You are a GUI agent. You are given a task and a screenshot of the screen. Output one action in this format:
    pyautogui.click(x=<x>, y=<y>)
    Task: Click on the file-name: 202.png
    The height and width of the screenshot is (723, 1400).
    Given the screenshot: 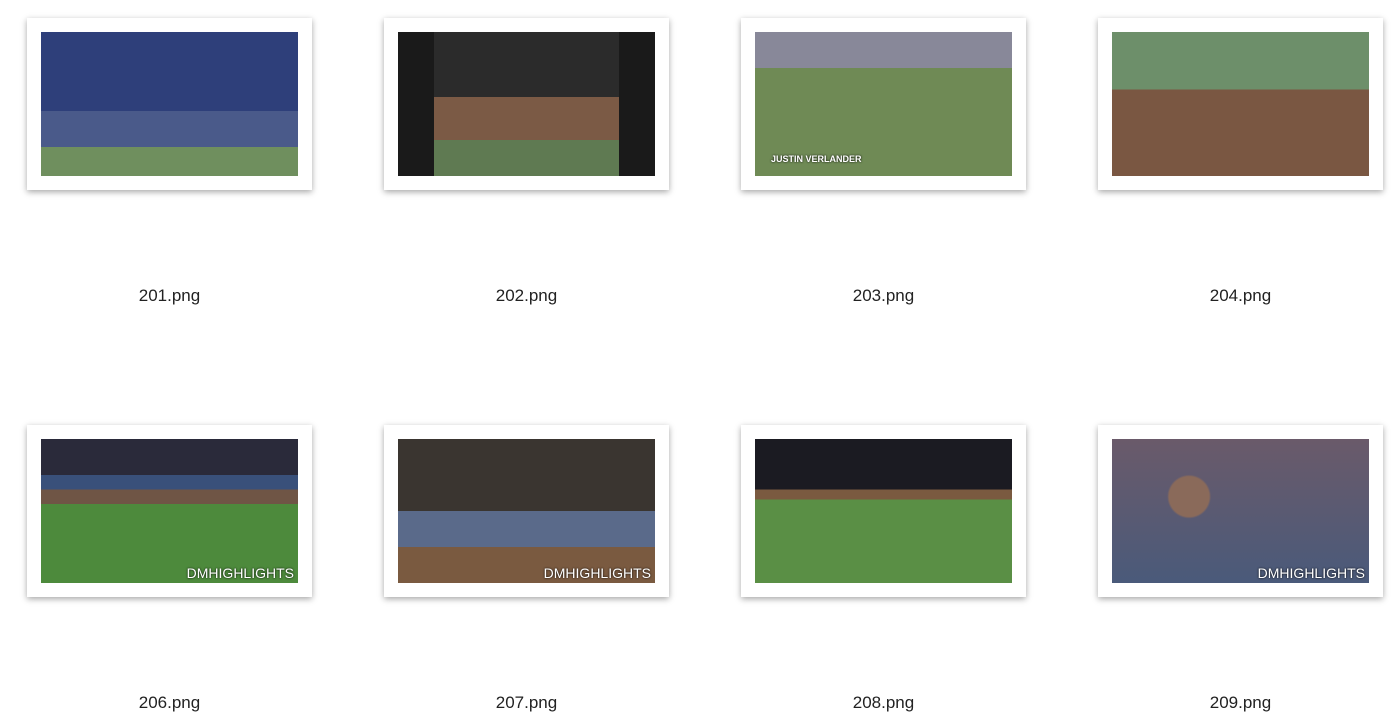 What is the action you would take?
    pyautogui.click(x=526, y=295)
    